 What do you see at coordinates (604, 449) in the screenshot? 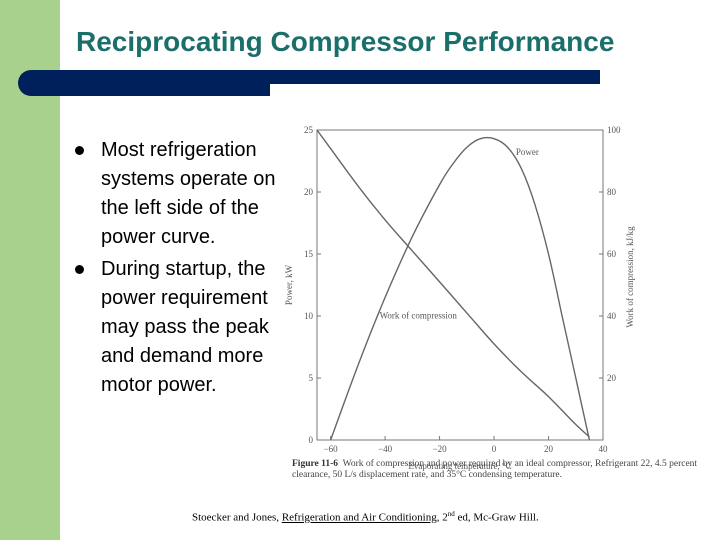
I see `x-tick-label: 40` at bounding box center [604, 449].